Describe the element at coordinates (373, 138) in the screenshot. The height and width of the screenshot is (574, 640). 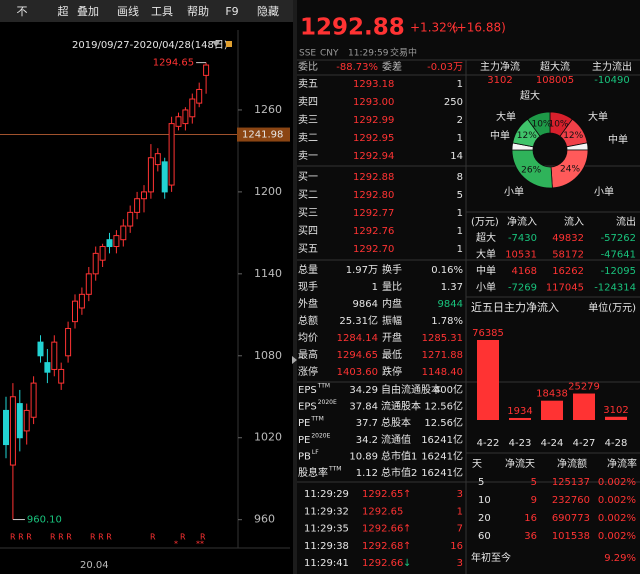
I see `level-price: 1292.95` at that location.